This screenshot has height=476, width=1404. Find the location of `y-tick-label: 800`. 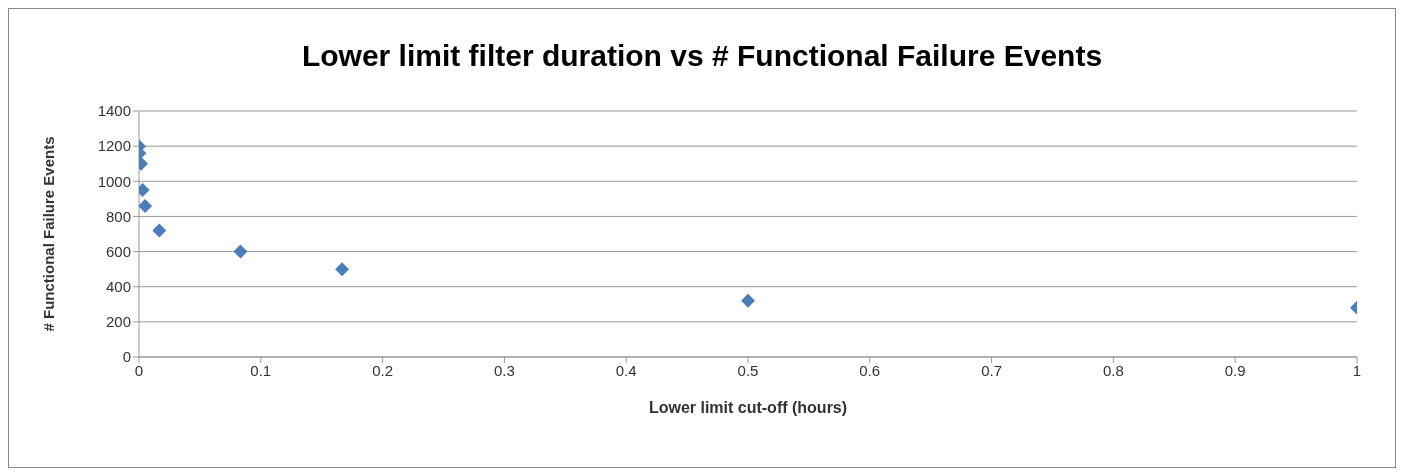

y-tick-label: 800 is located at coordinates (118, 216).